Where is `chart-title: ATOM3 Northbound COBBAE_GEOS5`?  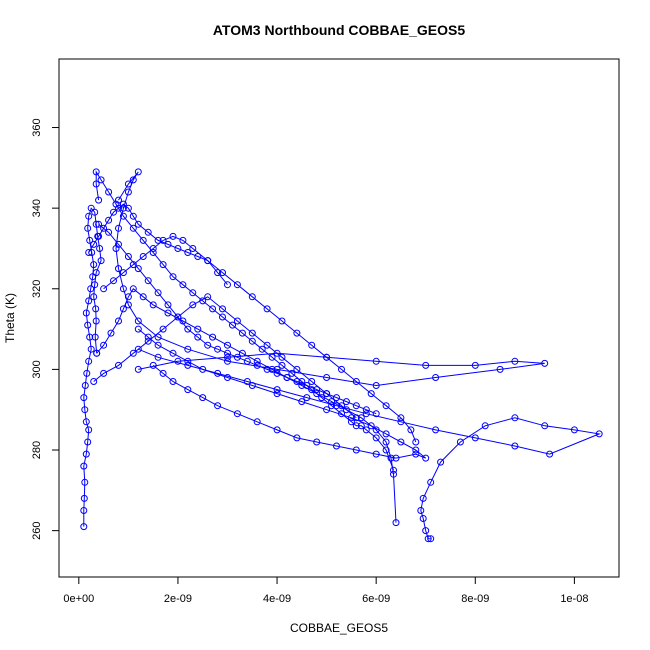 chart-title: ATOM3 Northbound COBBAE_GEOS5 is located at coordinates (339, 30).